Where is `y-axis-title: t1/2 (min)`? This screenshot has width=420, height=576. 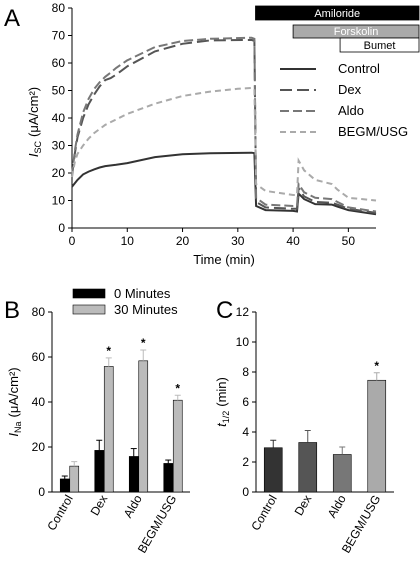 y-axis-title: t1/2 (min) is located at coordinates (222, 402).